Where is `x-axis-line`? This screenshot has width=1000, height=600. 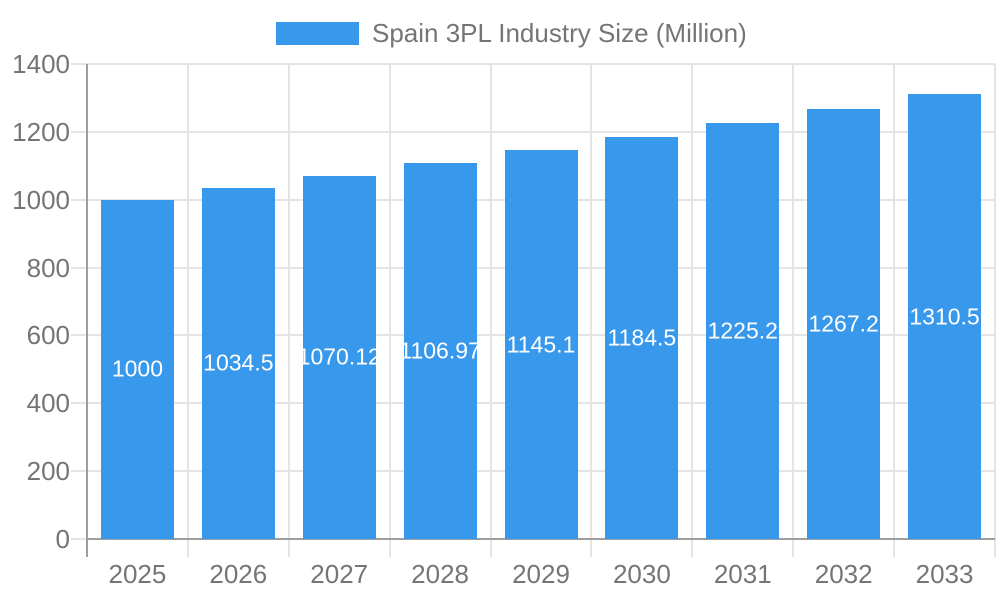 x-axis-line is located at coordinates (541, 539).